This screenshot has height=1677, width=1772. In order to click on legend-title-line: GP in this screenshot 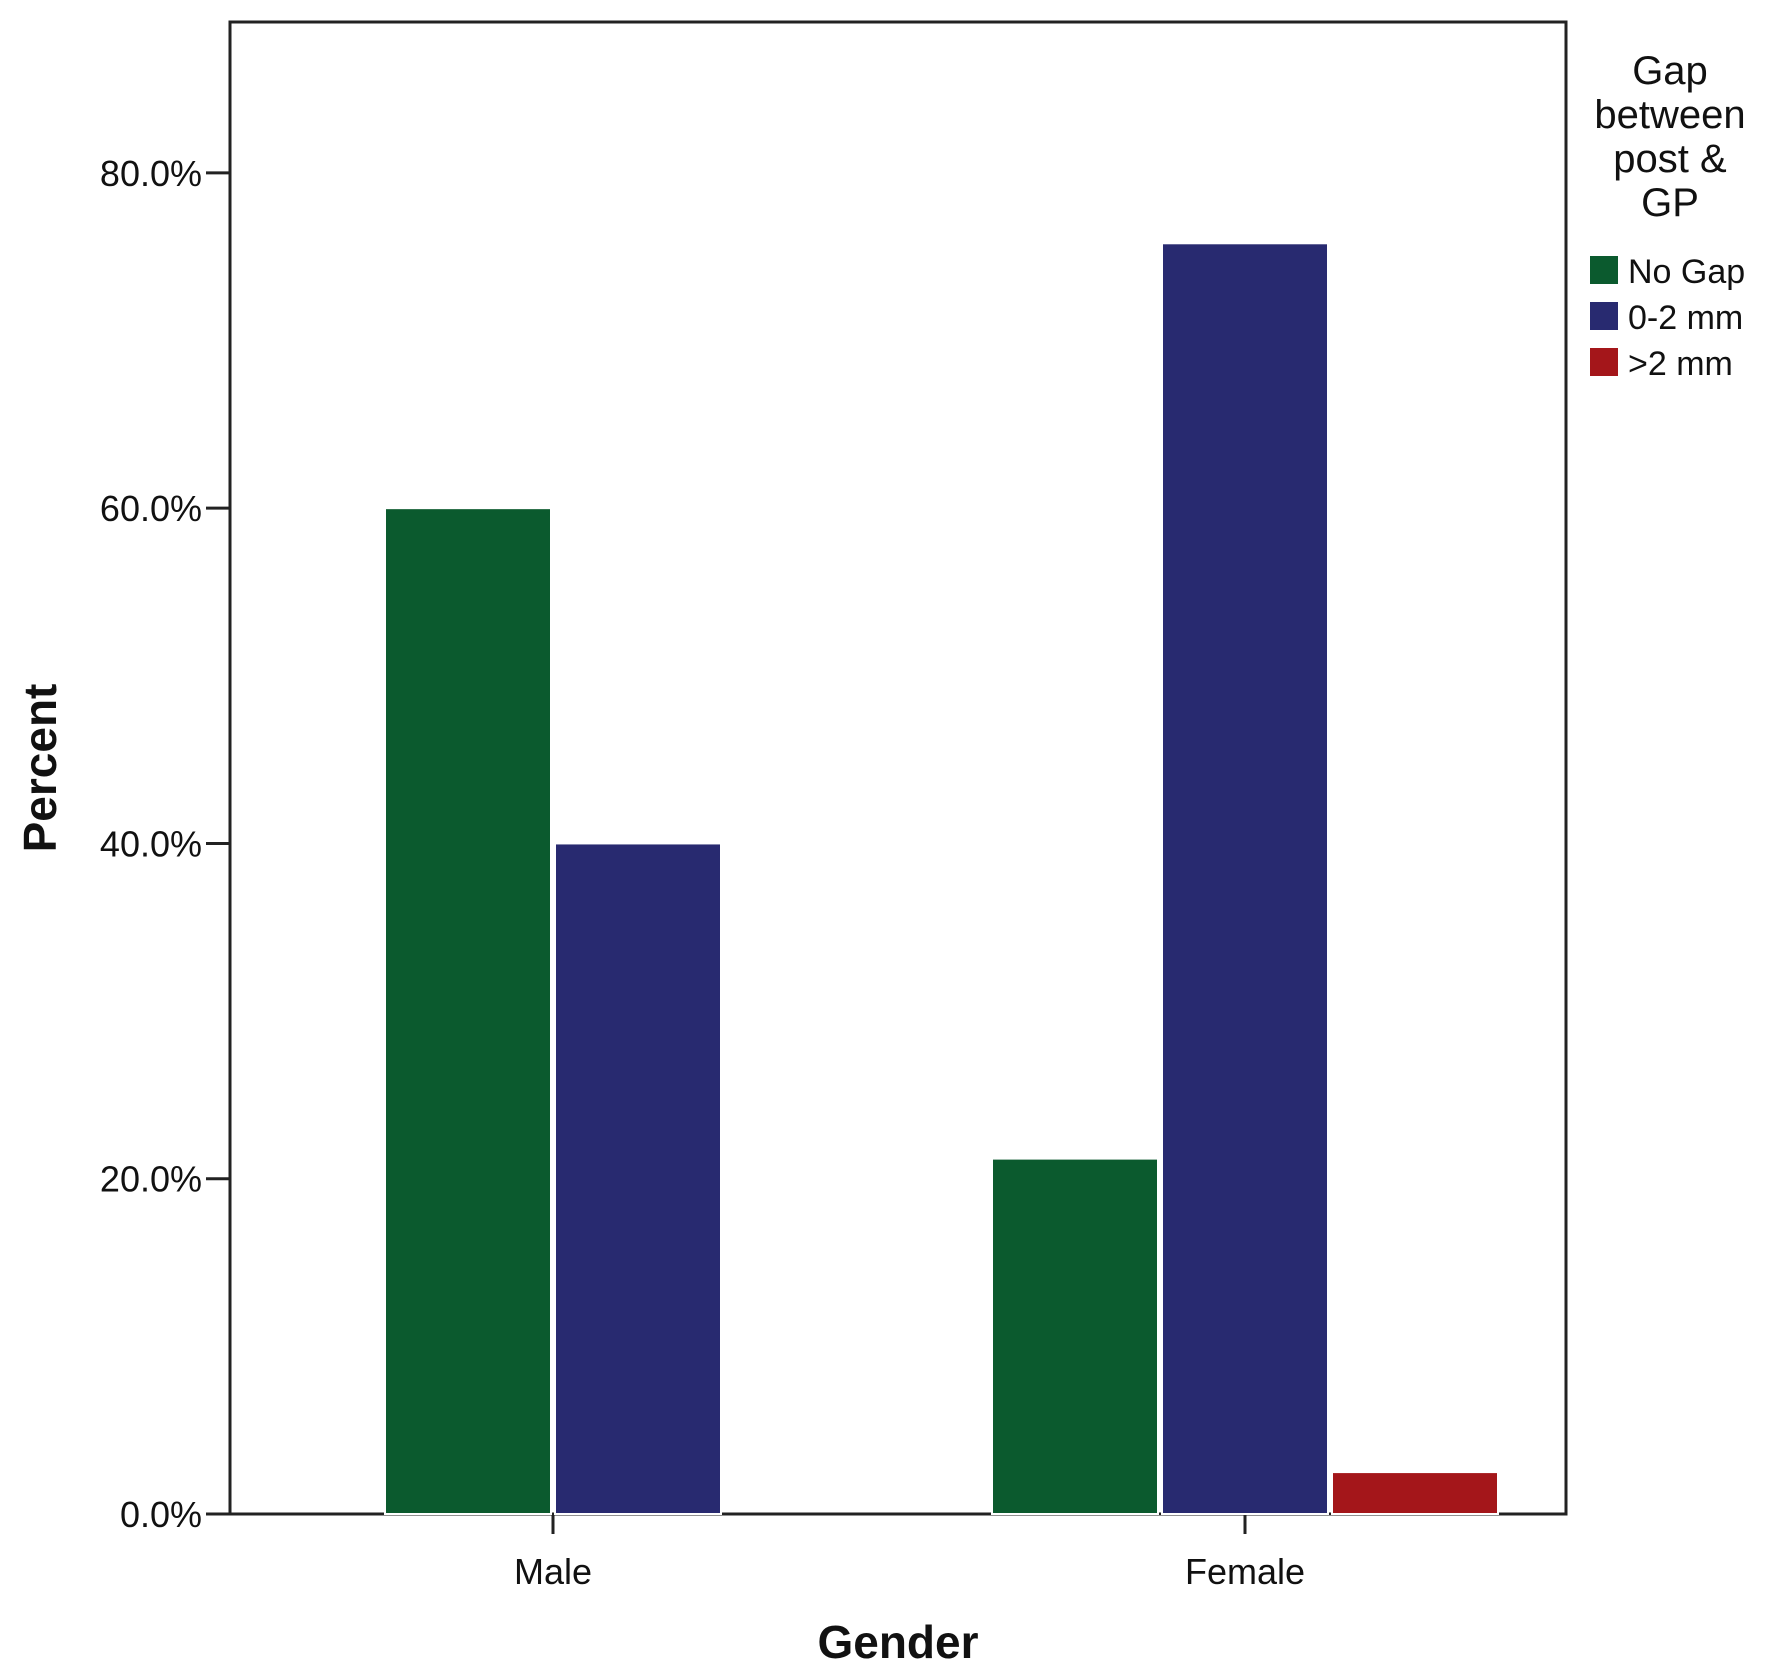, I will do `click(1670, 203)`.